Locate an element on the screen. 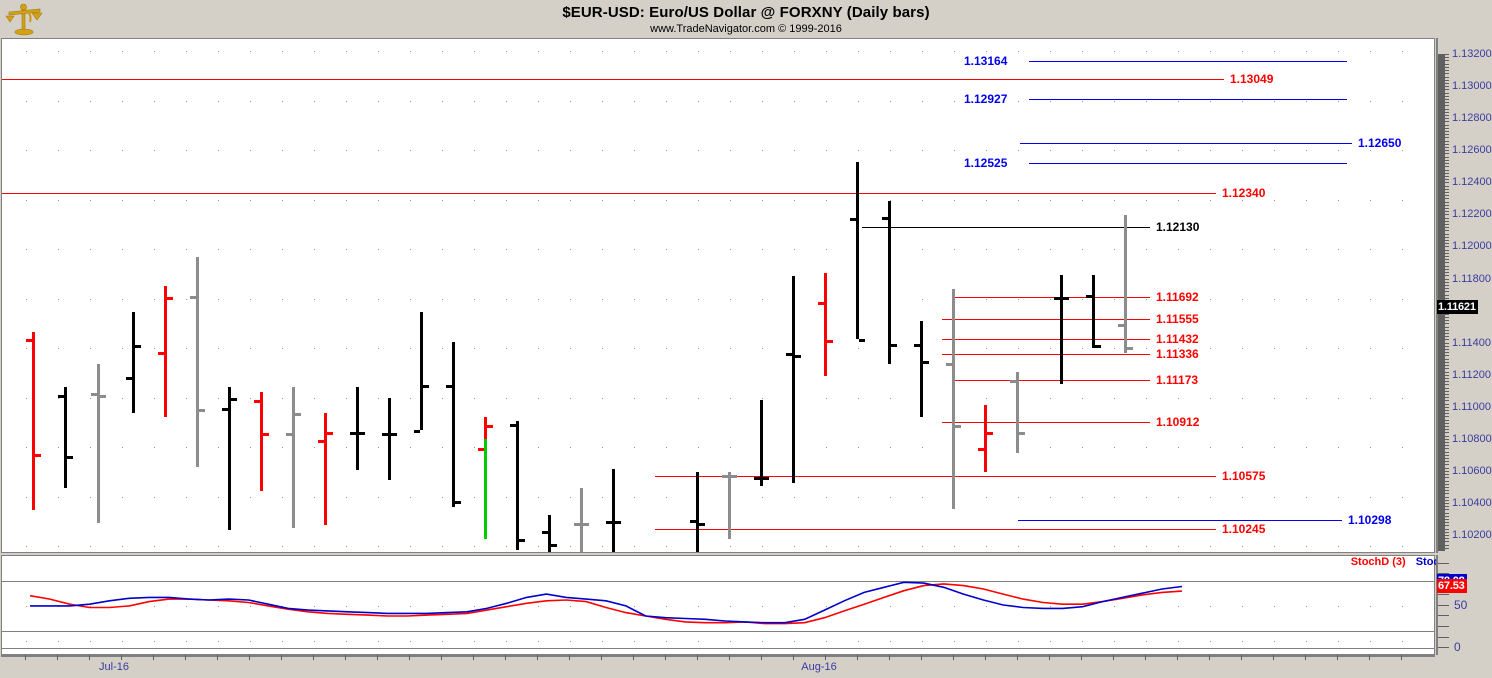 This screenshot has height=678, width=1492. price-level-label: 1.10912 is located at coordinates (1178, 421).